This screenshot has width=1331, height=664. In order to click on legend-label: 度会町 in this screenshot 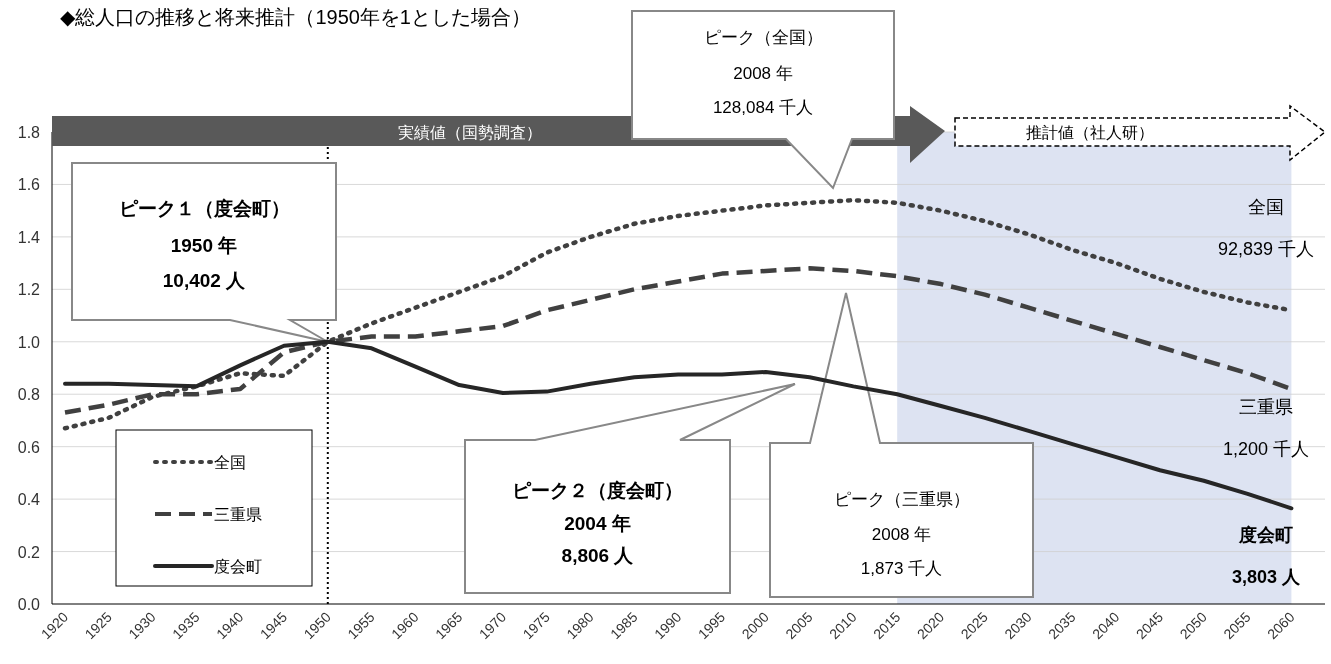, I will do `click(238, 566)`.